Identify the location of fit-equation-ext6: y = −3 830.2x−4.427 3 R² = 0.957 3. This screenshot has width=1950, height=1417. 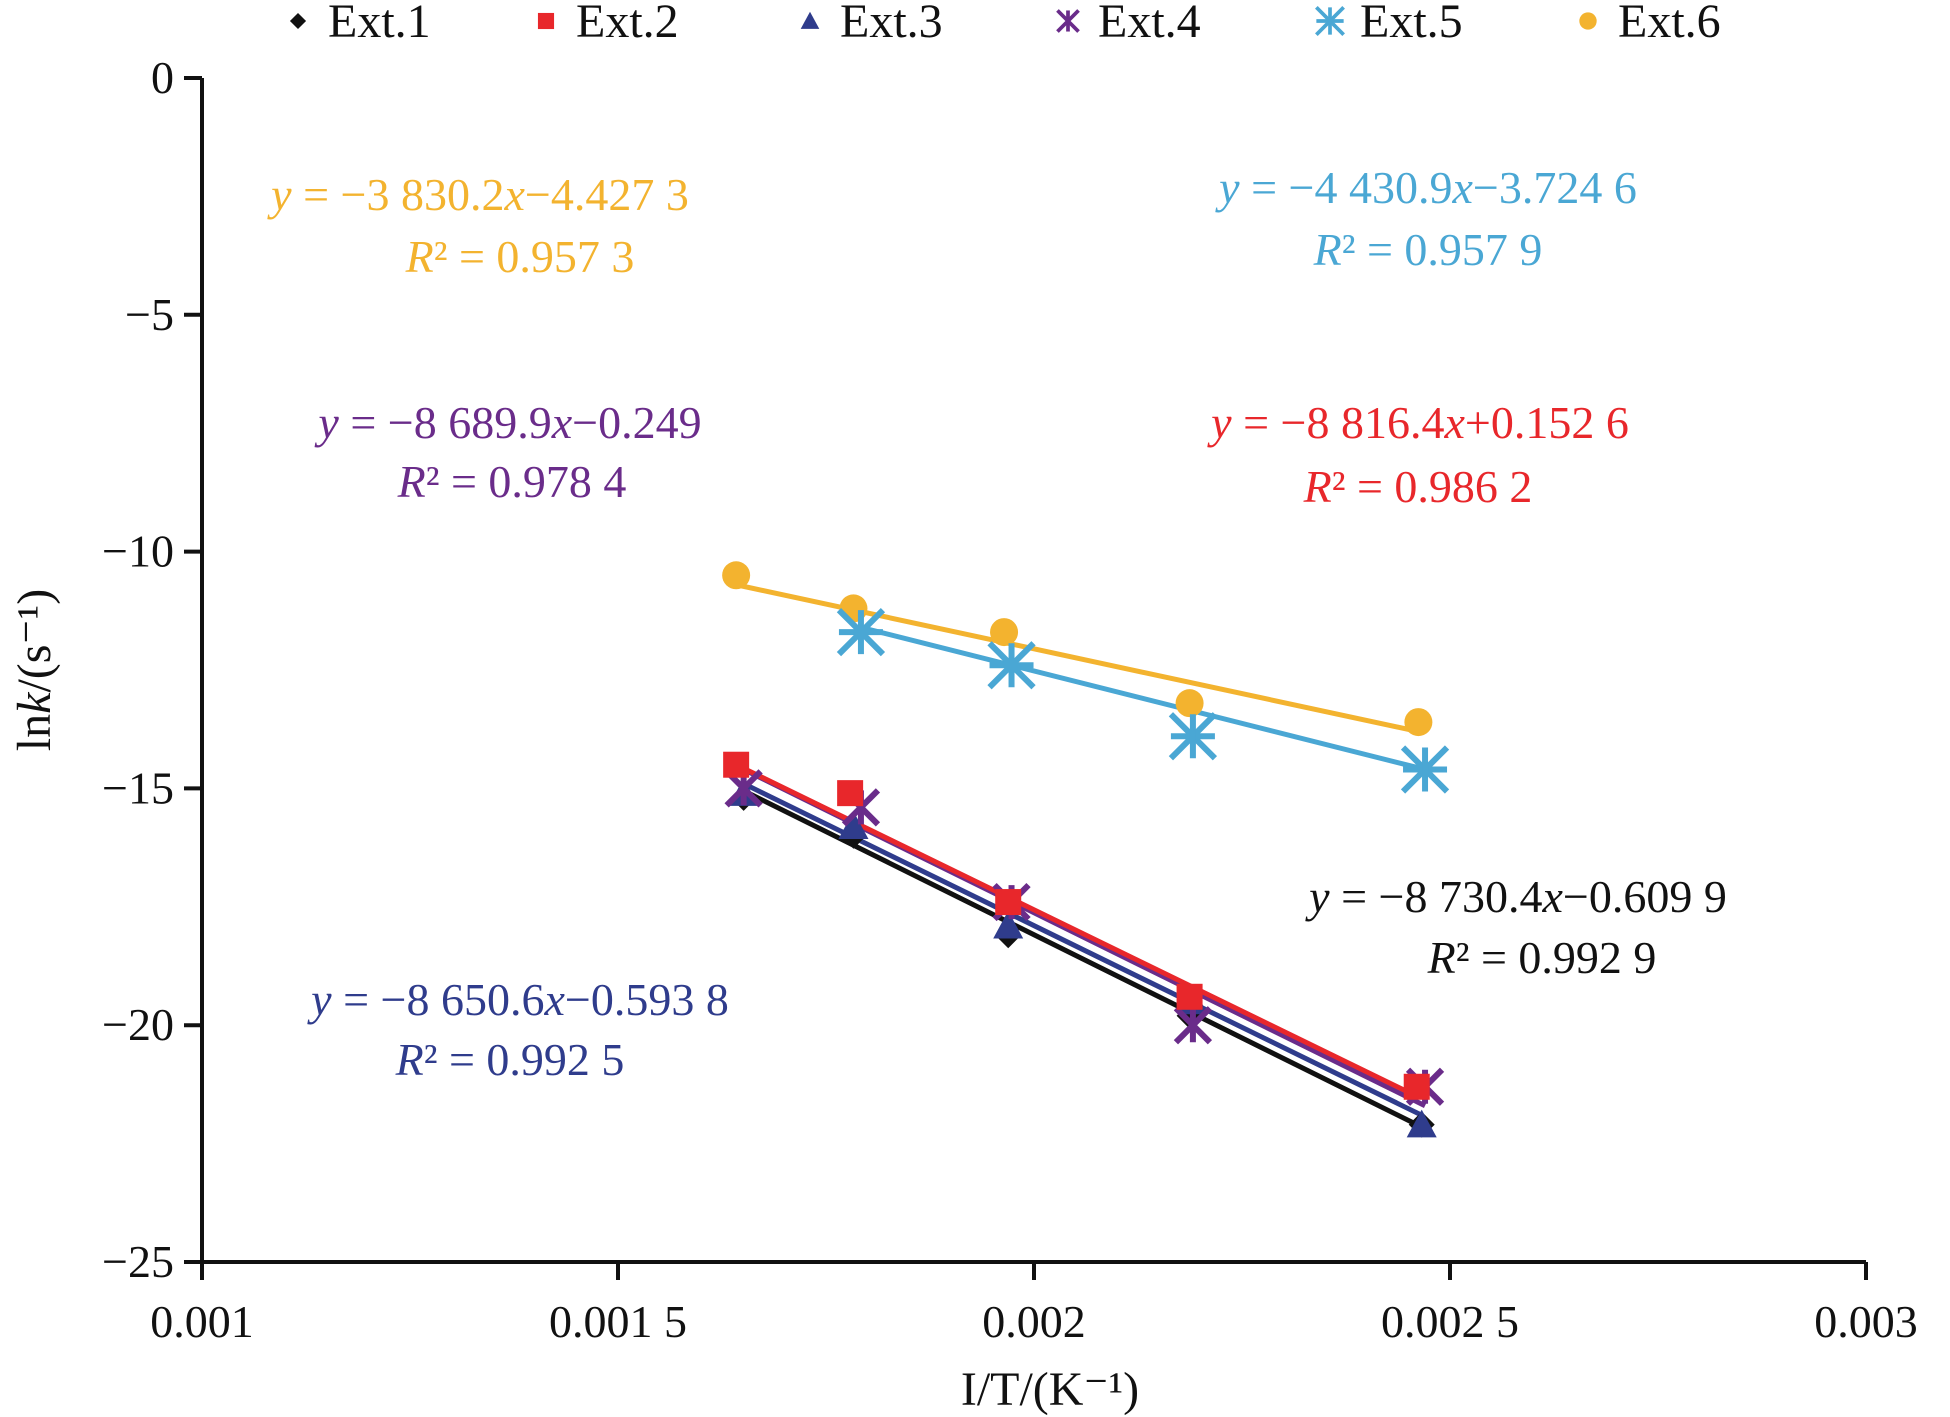
(478, 225).